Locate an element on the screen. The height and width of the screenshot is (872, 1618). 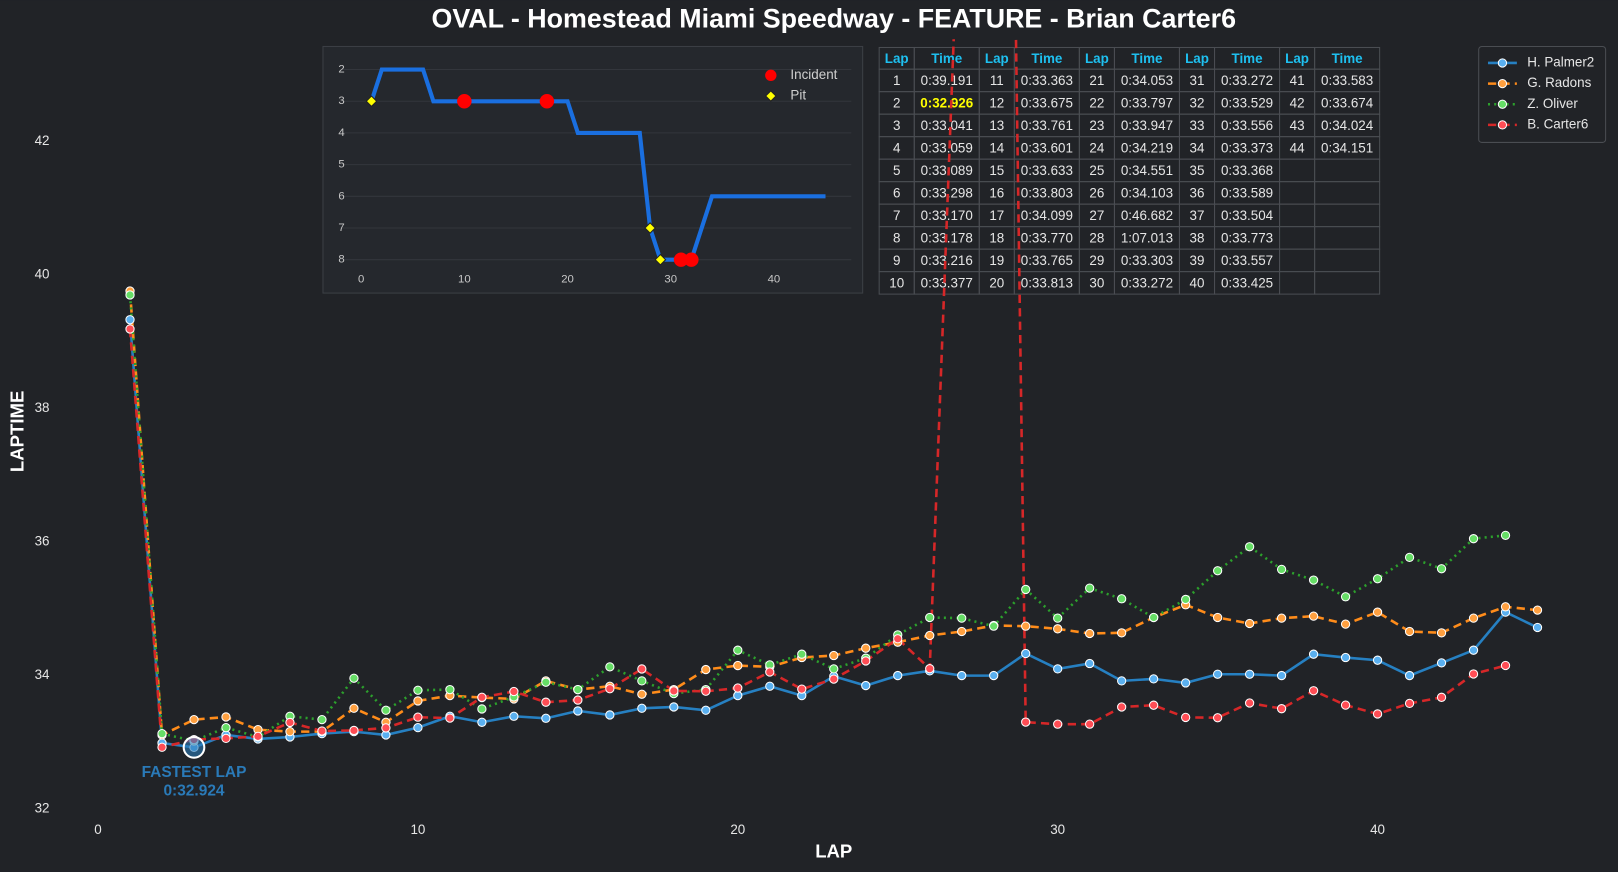
cell-text: 16 is located at coordinates (996, 192).